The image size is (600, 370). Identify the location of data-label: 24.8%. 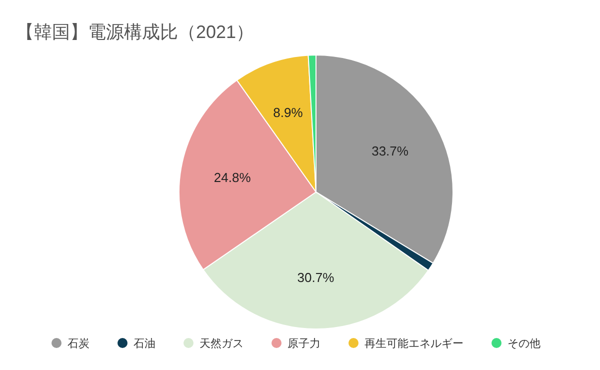
(233, 178).